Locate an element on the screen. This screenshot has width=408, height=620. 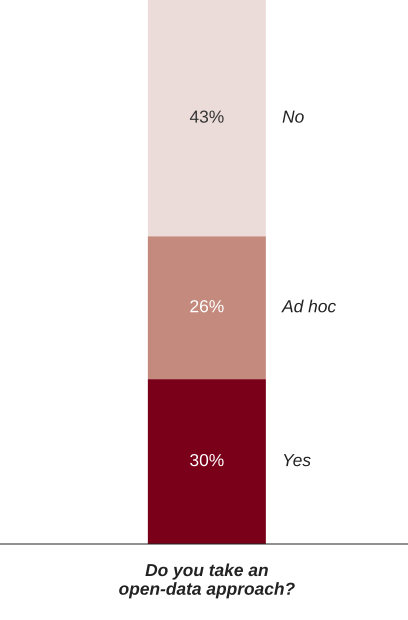
series-label: No is located at coordinates (293, 116).